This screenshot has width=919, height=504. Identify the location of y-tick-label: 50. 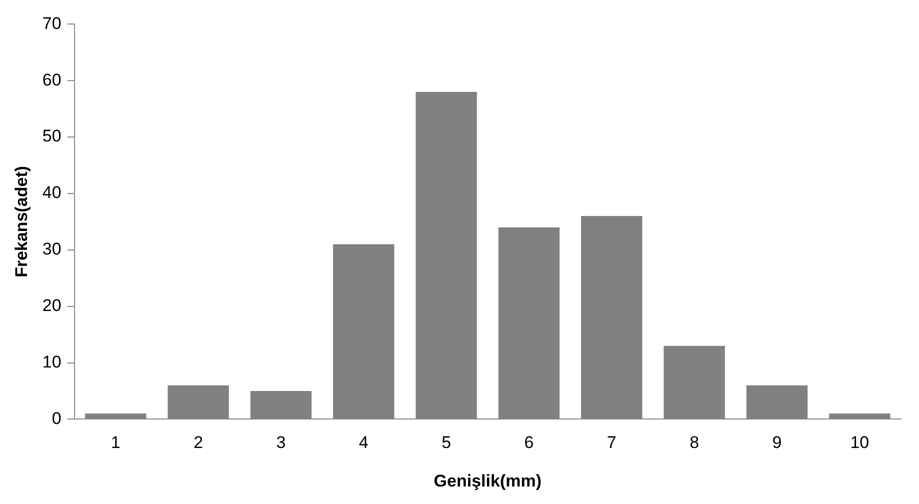
(52, 136).